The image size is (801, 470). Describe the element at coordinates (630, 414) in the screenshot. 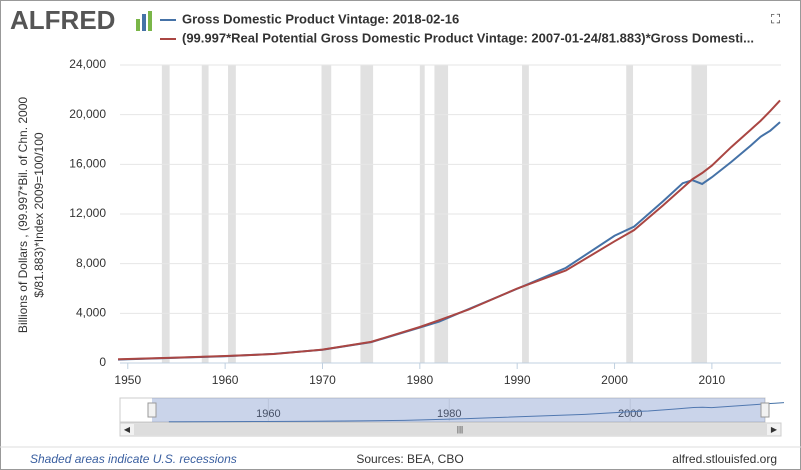

I see `navigator-tick-label: 2000` at that location.